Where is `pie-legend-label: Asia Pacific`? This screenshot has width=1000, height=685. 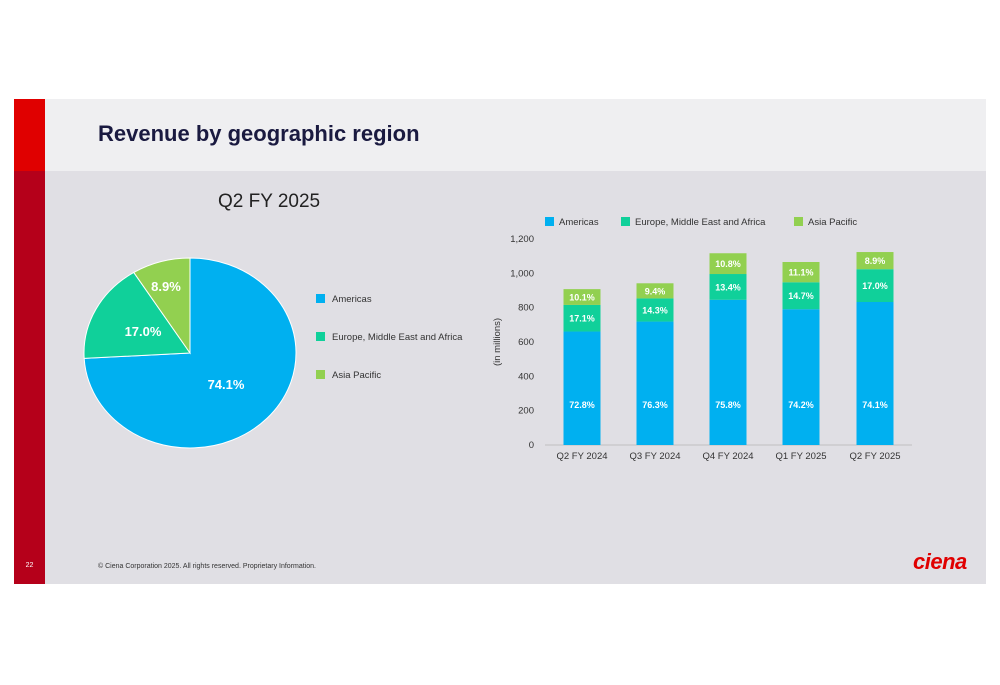
pie-legend-label: Asia Pacific is located at coordinates (356, 375).